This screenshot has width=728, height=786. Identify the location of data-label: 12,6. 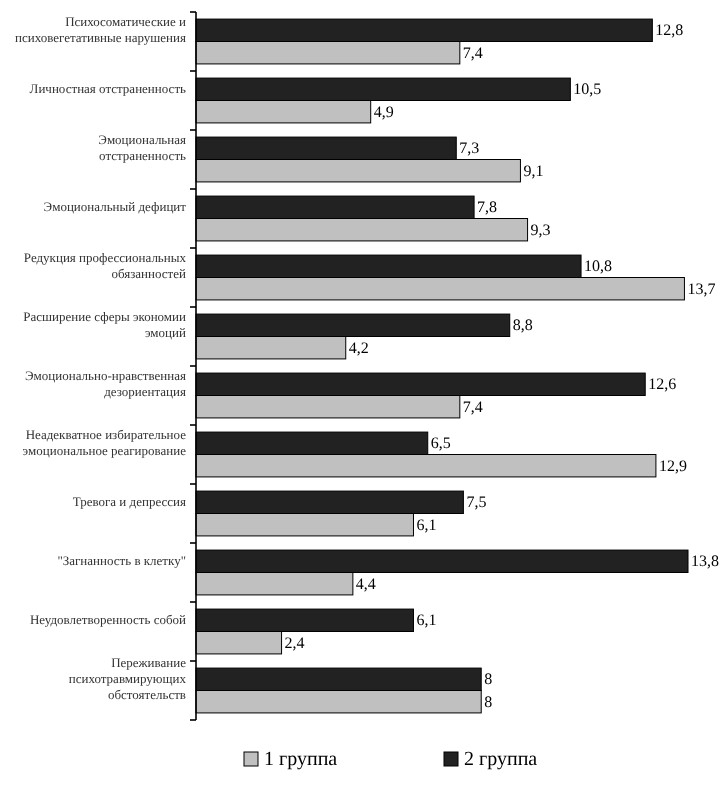
(662, 384).